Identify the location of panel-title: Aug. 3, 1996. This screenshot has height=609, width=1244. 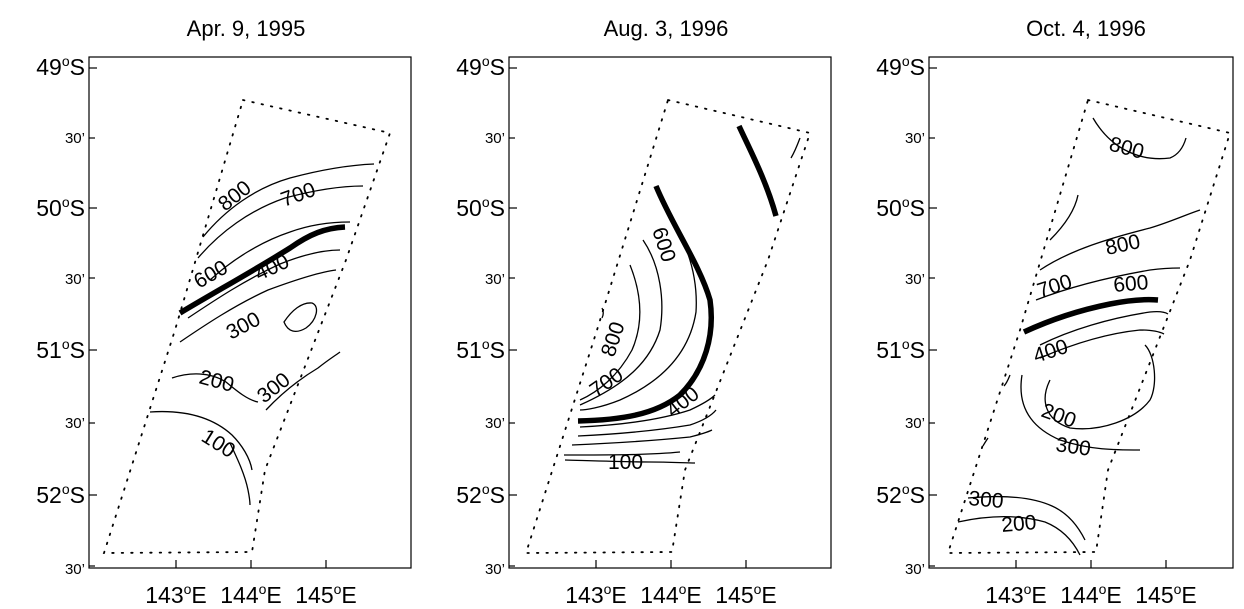
(666, 28).